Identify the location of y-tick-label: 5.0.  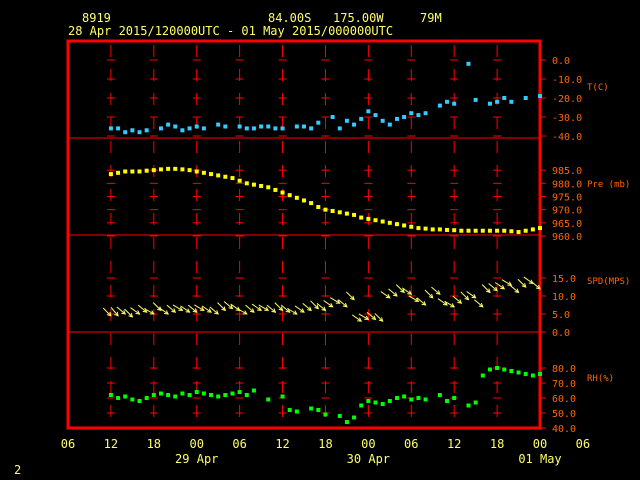
(561, 315).